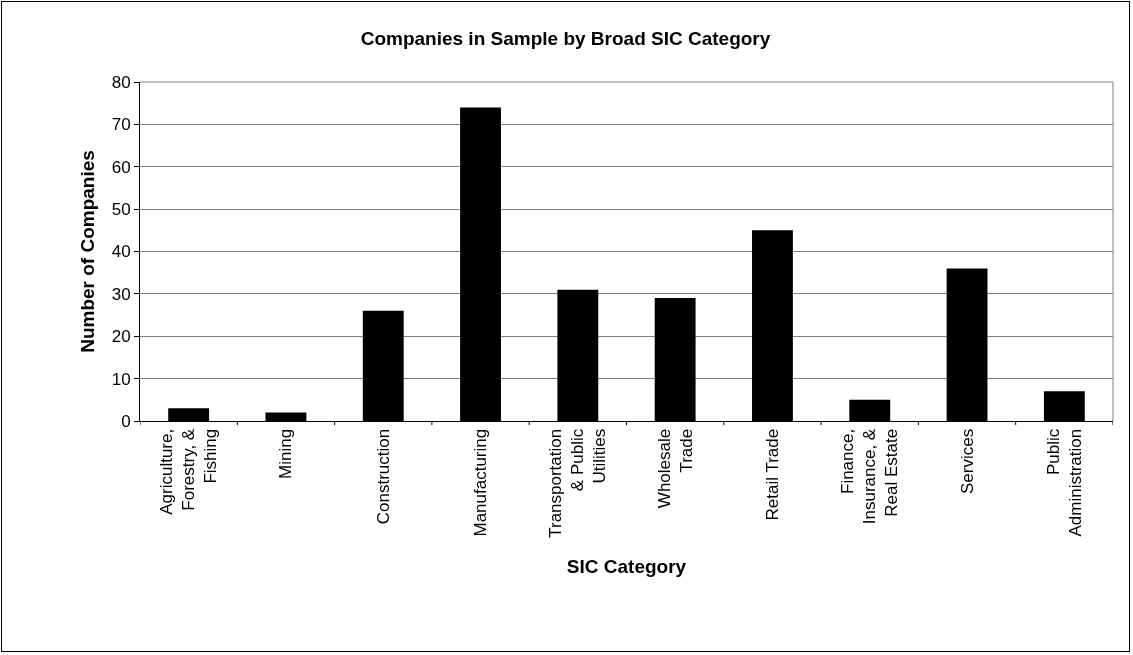 The width and height of the screenshot is (1133, 655). What do you see at coordinates (626, 566) in the screenshot?
I see `x-axis-title: SIC Category` at bounding box center [626, 566].